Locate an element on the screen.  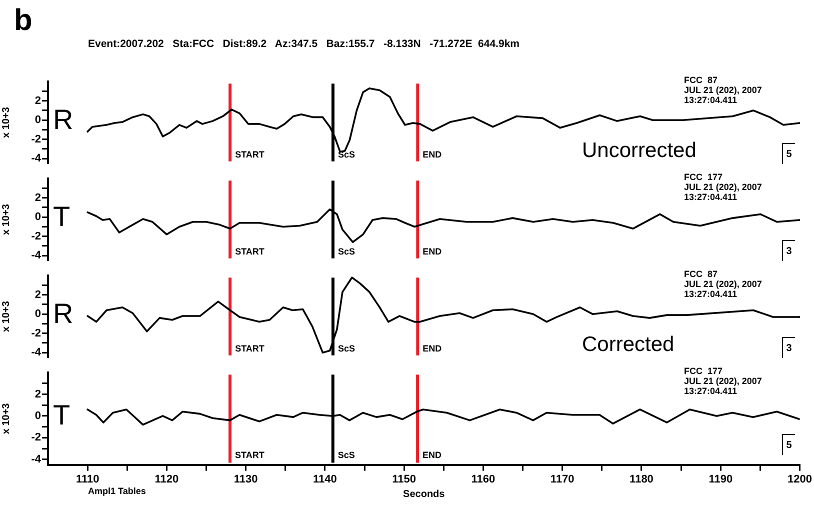
text: Ampl1 Tables is located at coordinates (117, 491).